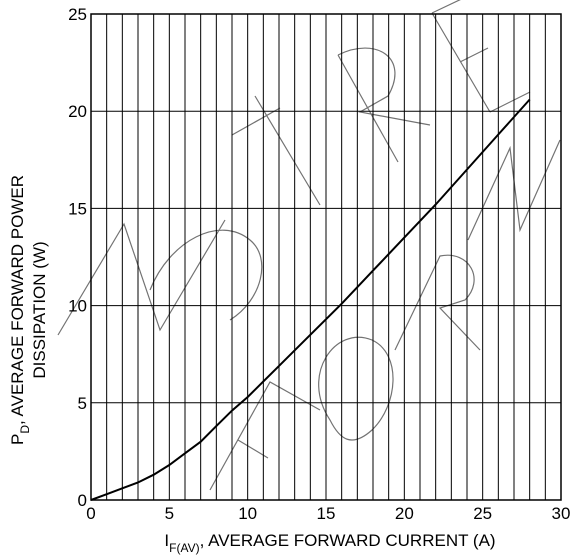 This screenshot has height=558, width=577. Describe the element at coordinates (77, 14) in the screenshot. I see `y-tick-label: 25` at that location.